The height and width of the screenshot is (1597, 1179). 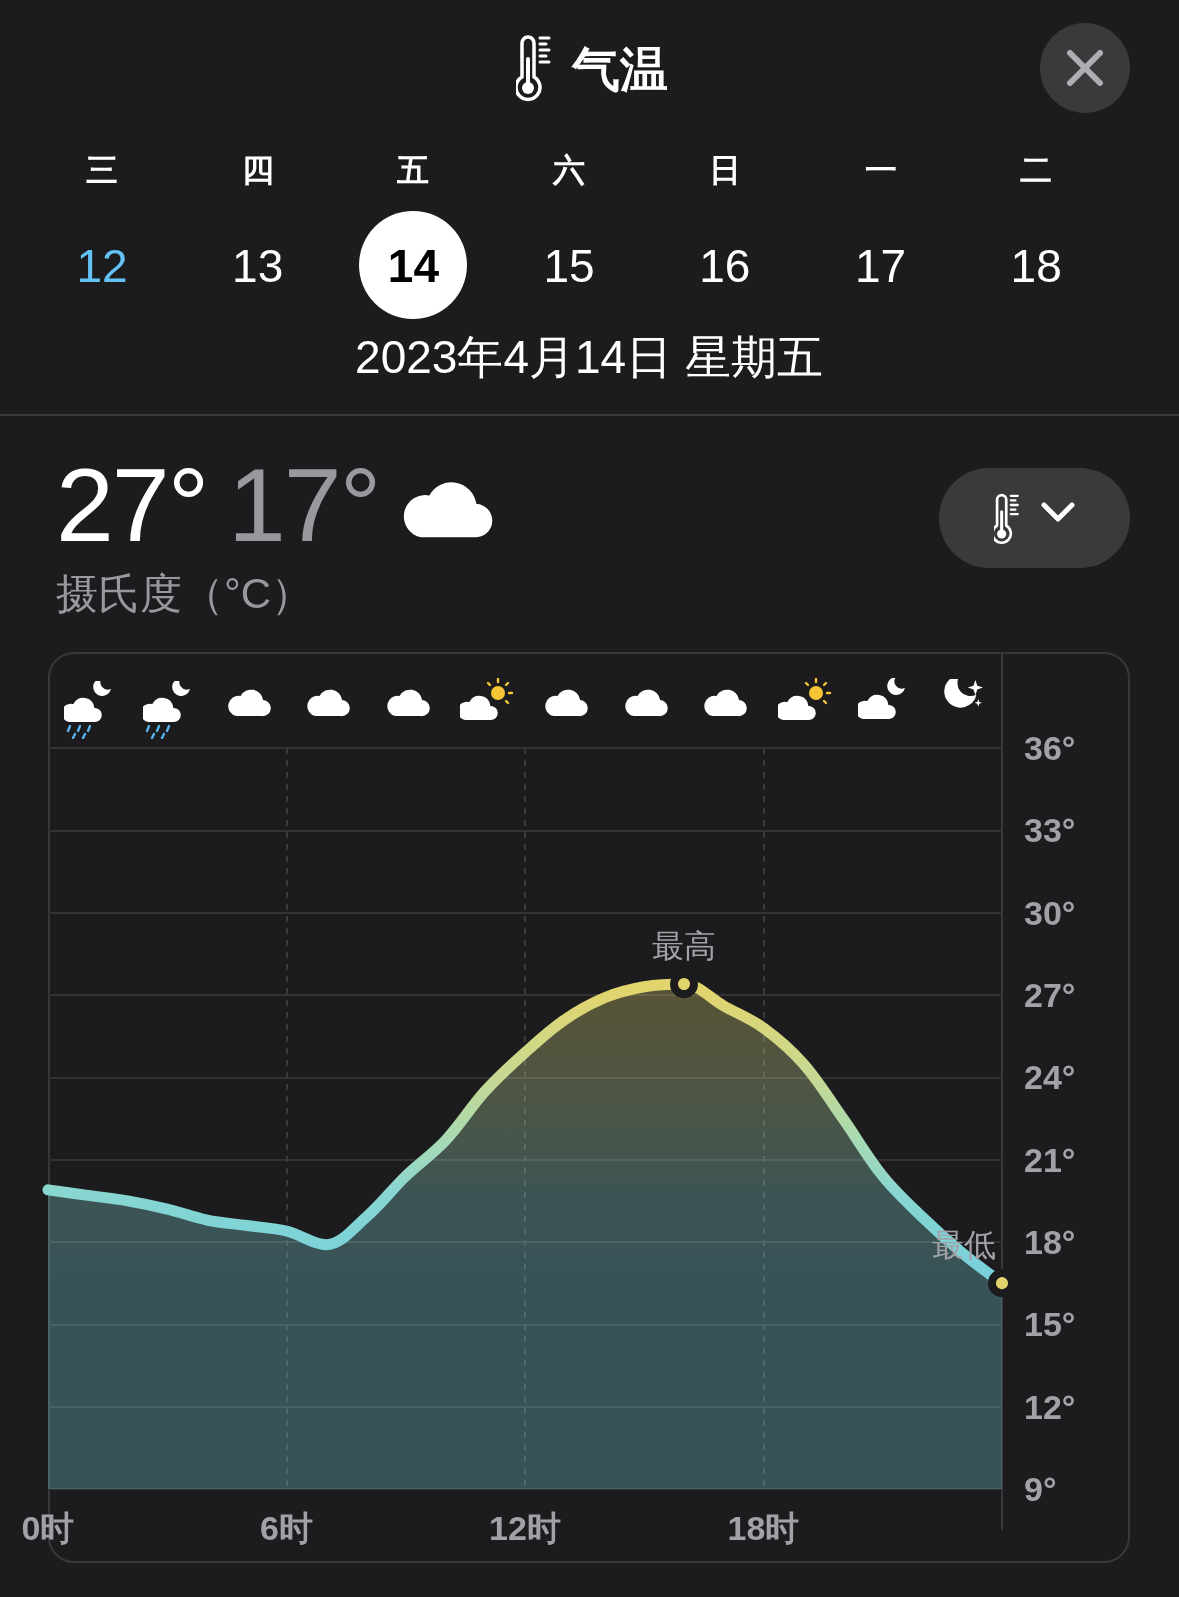 What do you see at coordinates (102, 266) in the screenshot?
I see `text: 12` at bounding box center [102, 266].